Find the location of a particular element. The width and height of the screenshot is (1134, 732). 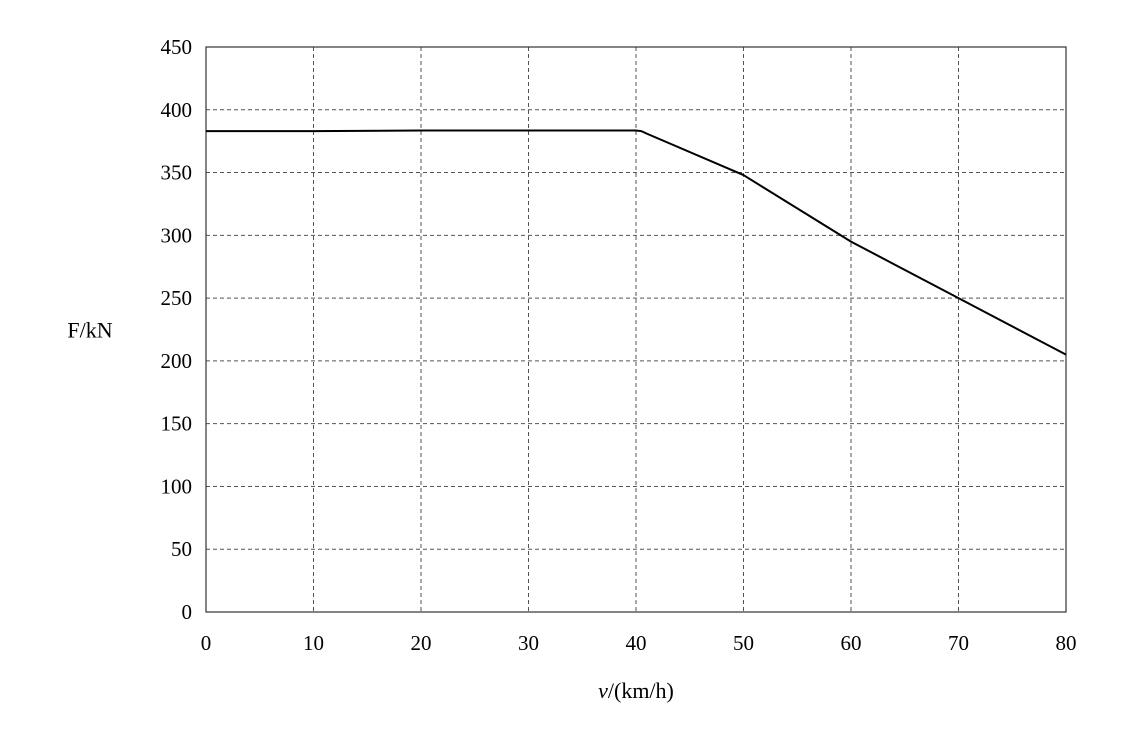

x-tick-label: 70 is located at coordinates (958, 643).